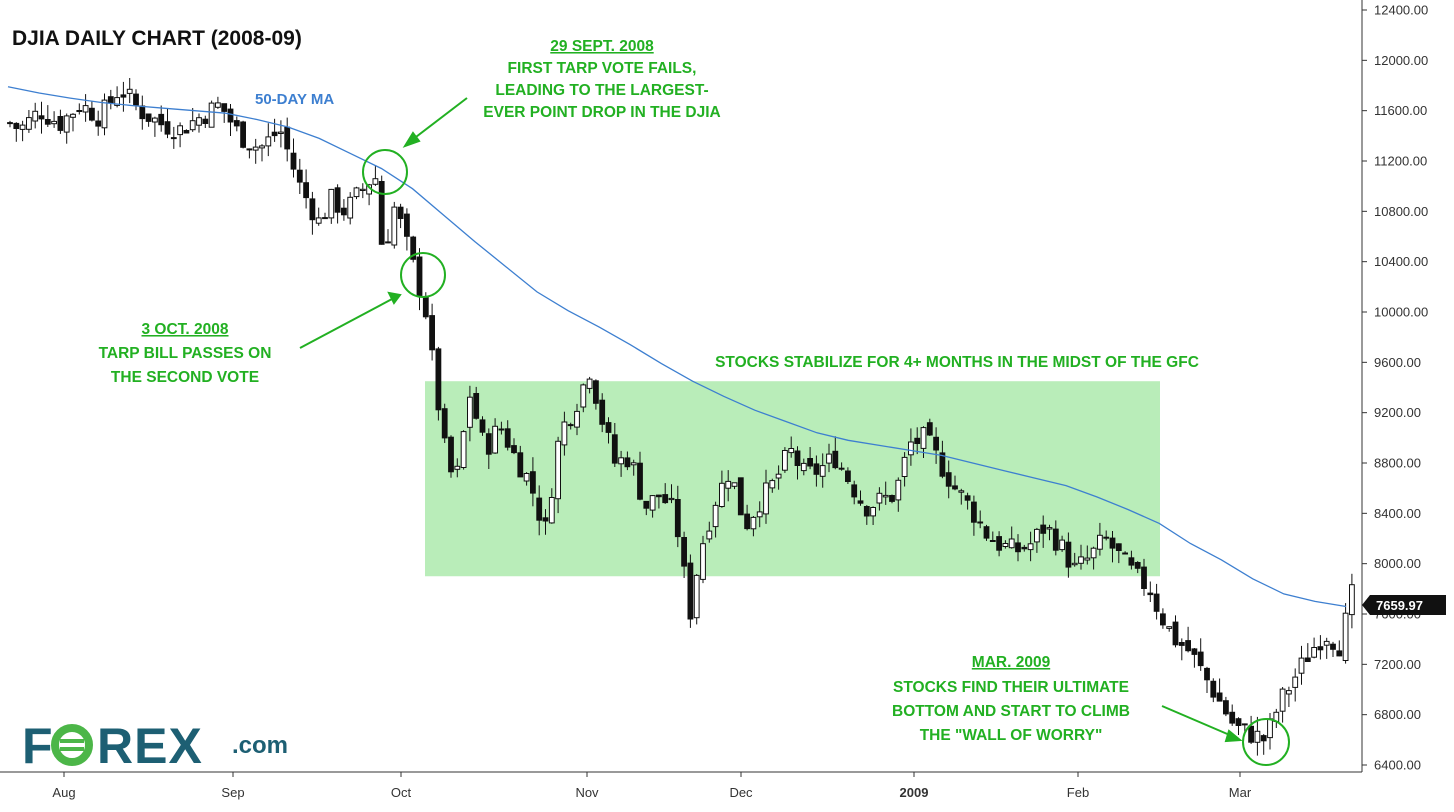 This screenshot has height=812, width=1454. Describe the element at coordinates (1011, 662) in the screenshot. I see `annotation-date: MAR. 2009` at that location.